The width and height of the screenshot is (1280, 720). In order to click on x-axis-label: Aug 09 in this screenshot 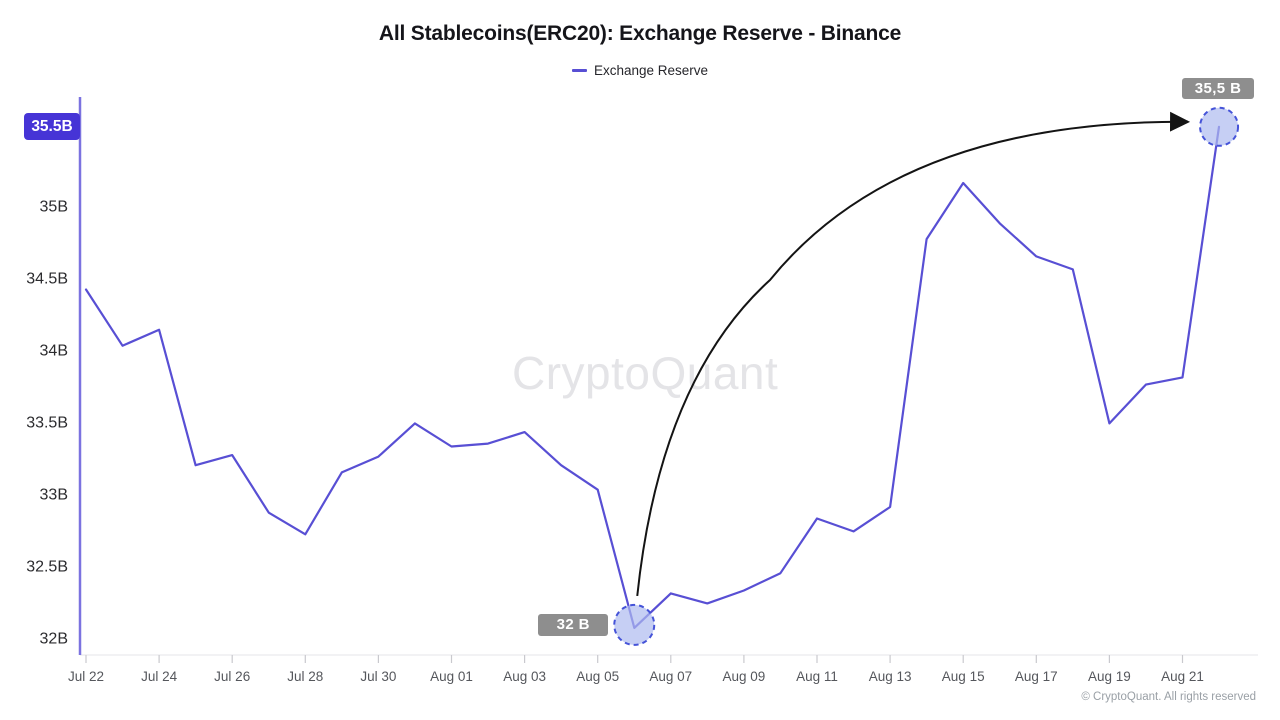, I will do `click(744, 676)`.